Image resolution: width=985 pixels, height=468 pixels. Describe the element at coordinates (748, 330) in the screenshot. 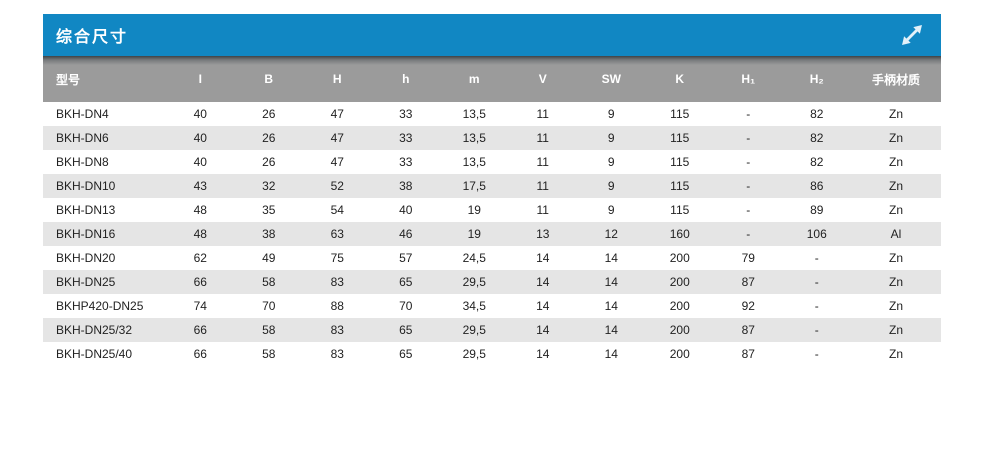

I see `table-cell: 87` at that location.